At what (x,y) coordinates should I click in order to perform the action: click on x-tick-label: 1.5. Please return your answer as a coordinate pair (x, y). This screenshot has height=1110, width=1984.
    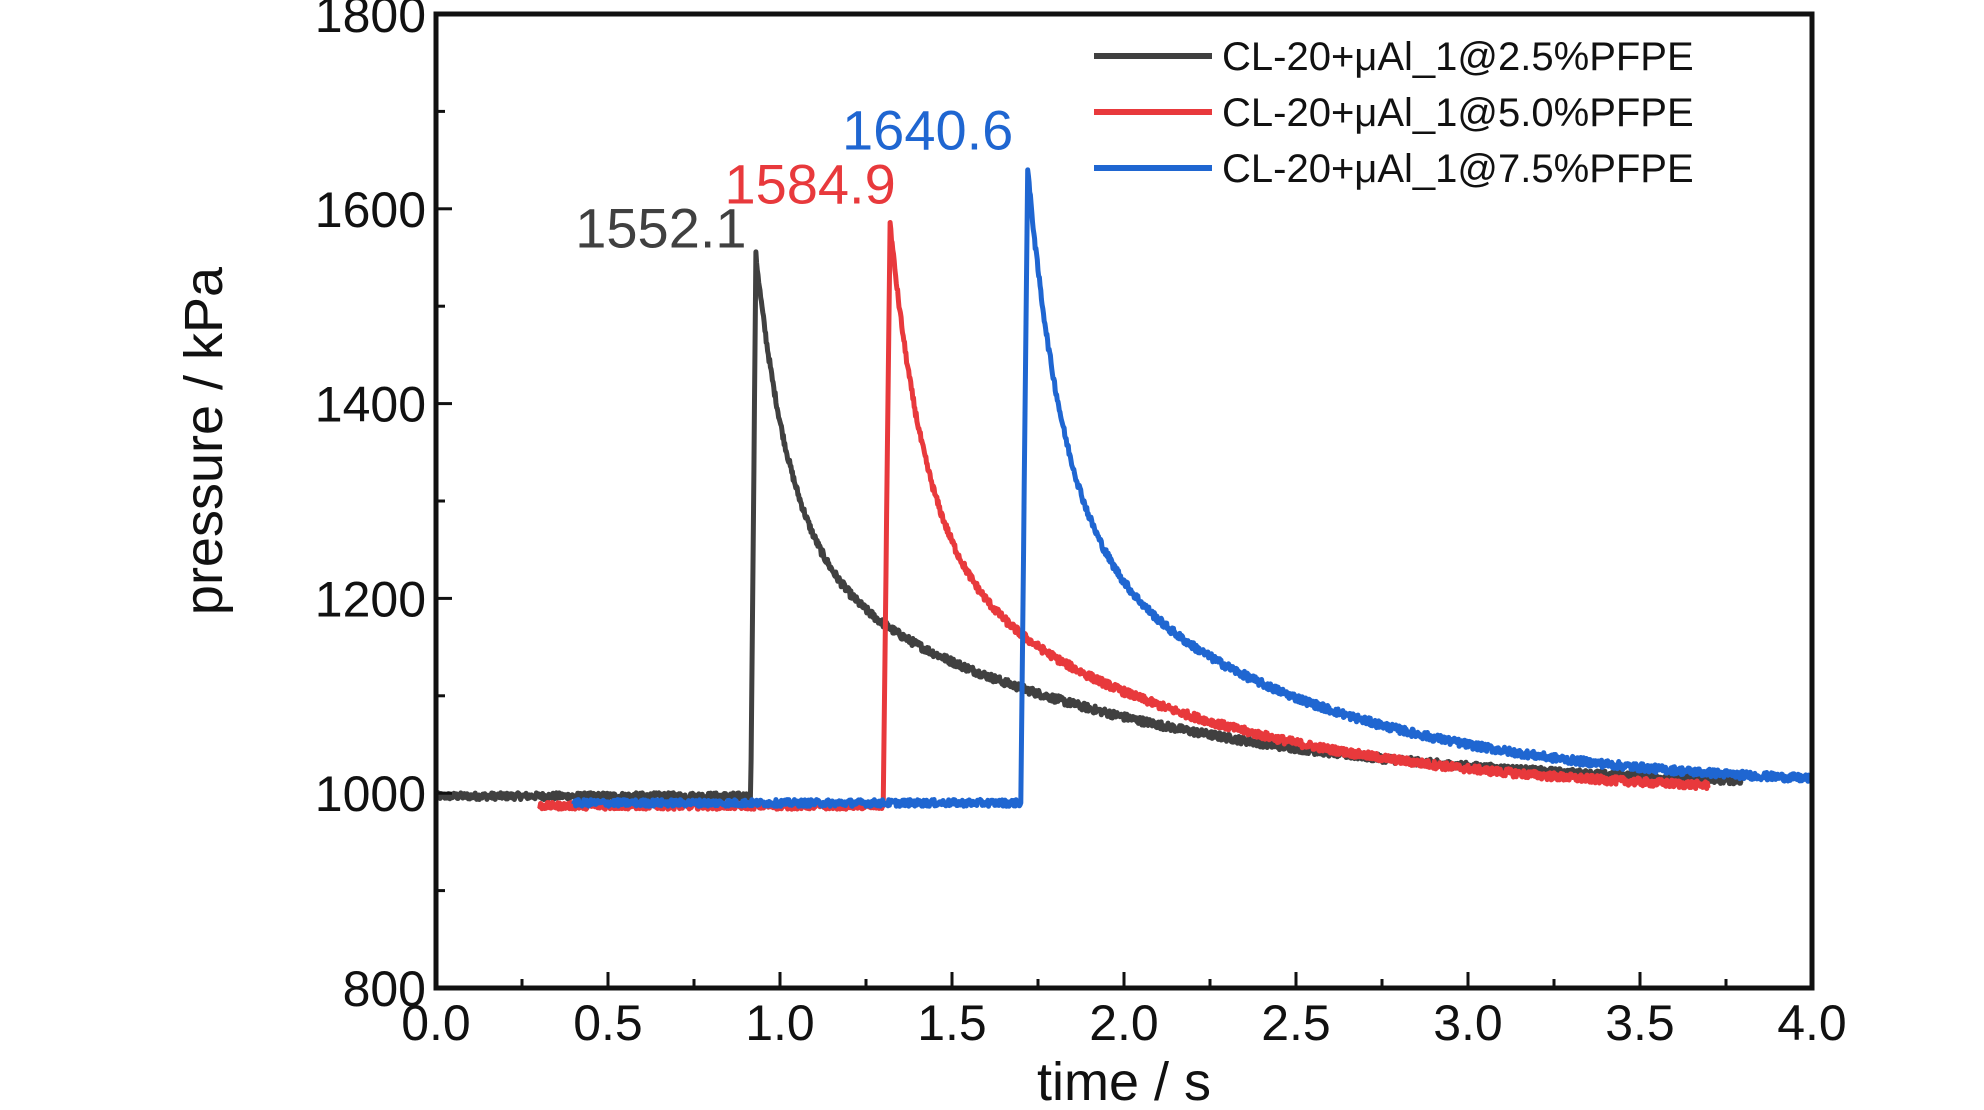
    Looking at the image, I should click on (952, 1023).